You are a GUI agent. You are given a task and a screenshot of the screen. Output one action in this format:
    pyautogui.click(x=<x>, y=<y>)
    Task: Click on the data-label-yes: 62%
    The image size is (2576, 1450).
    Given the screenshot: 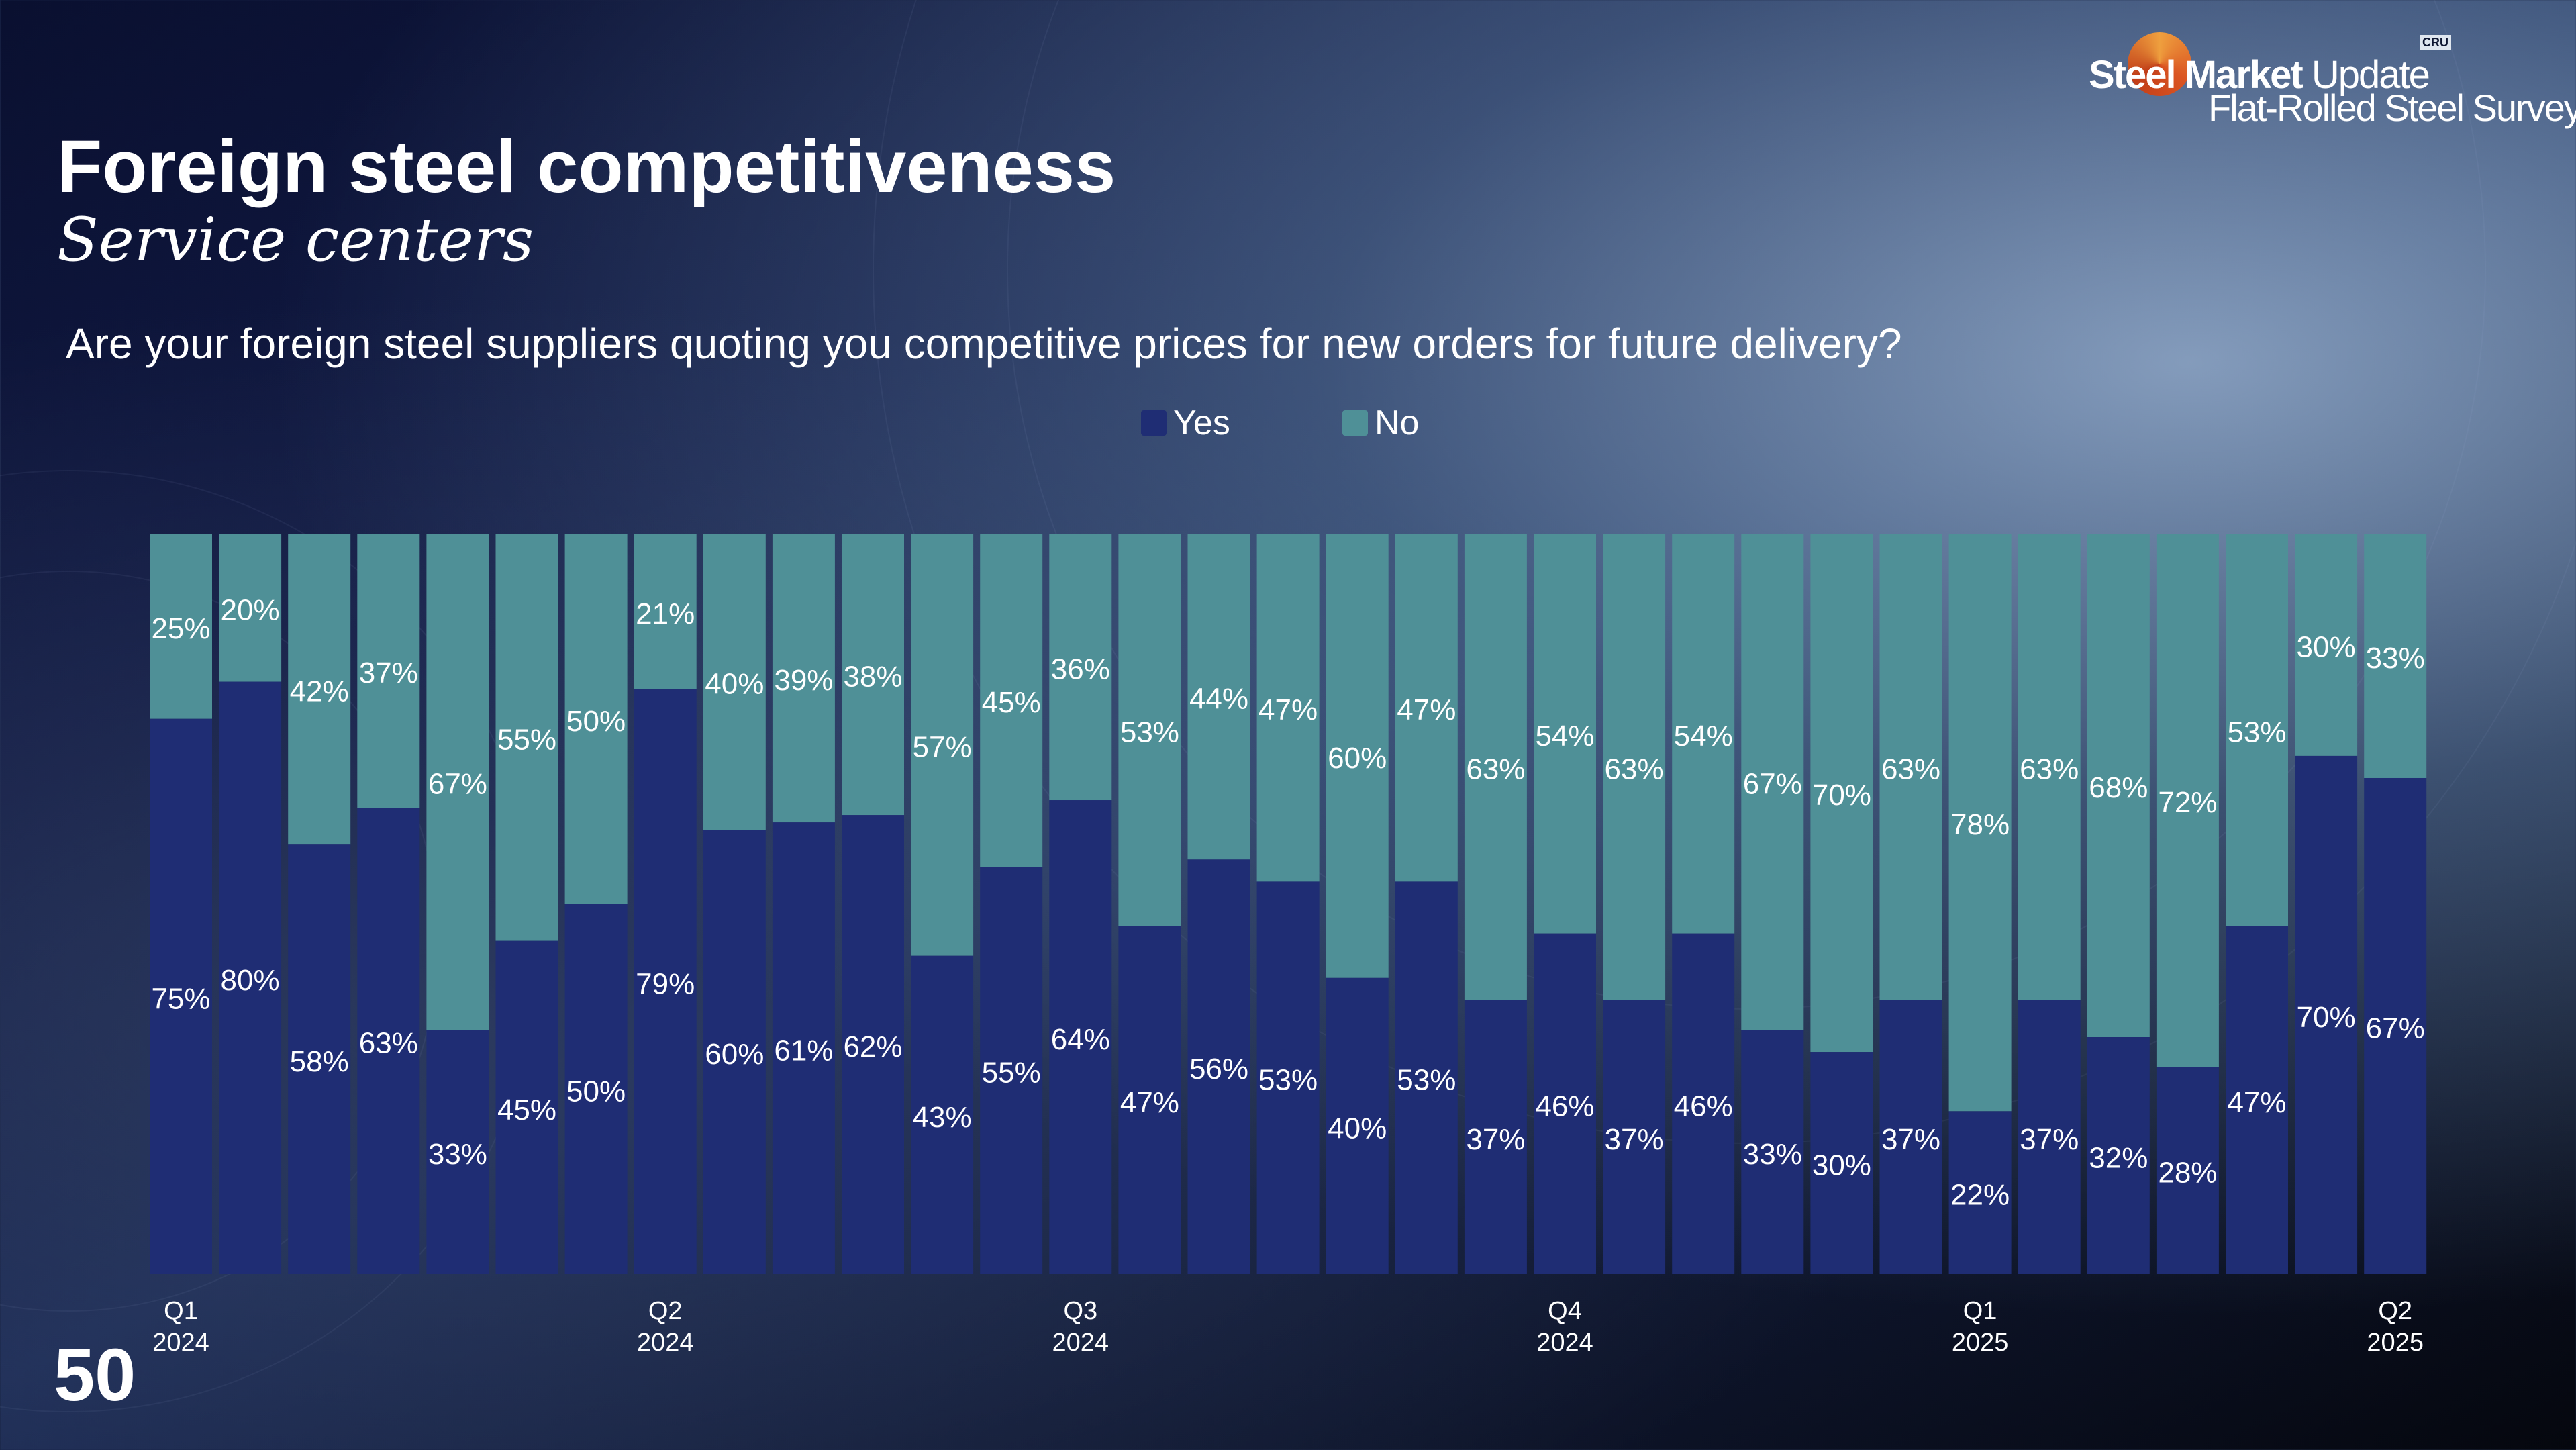 What is the action you would take?
    pyautogui.click(x=872, y=1046)
    